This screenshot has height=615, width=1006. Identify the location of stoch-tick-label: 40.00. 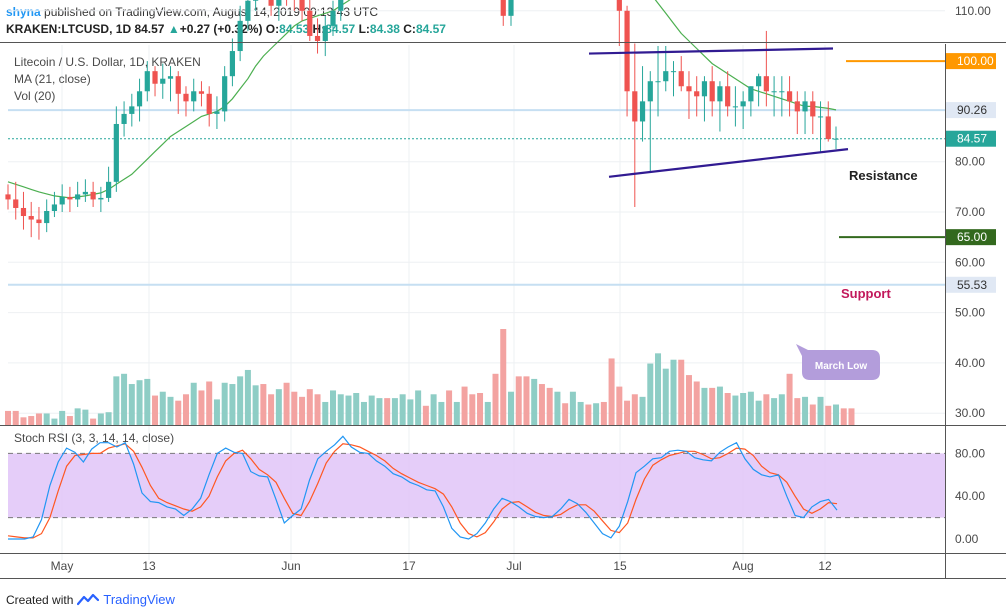
(970, 496).